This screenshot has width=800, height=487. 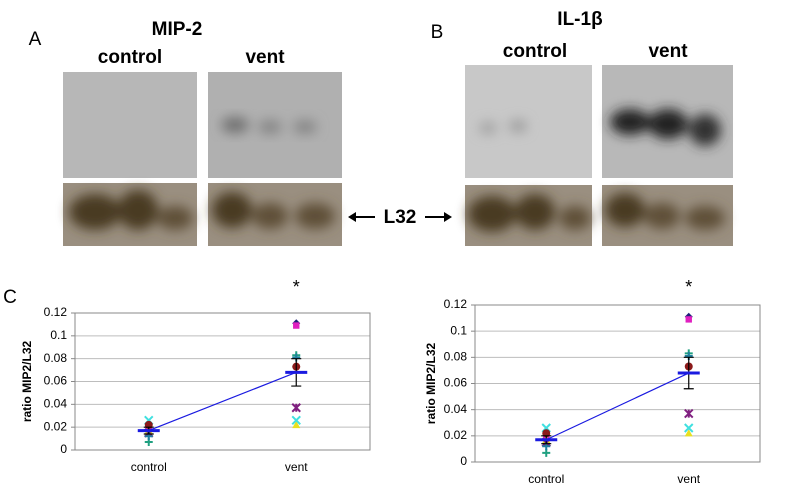 What do you see at coordinates (177, 29) in the screenshot?
I see `blot-title: MIP-2` at bounding box center [177, 29].